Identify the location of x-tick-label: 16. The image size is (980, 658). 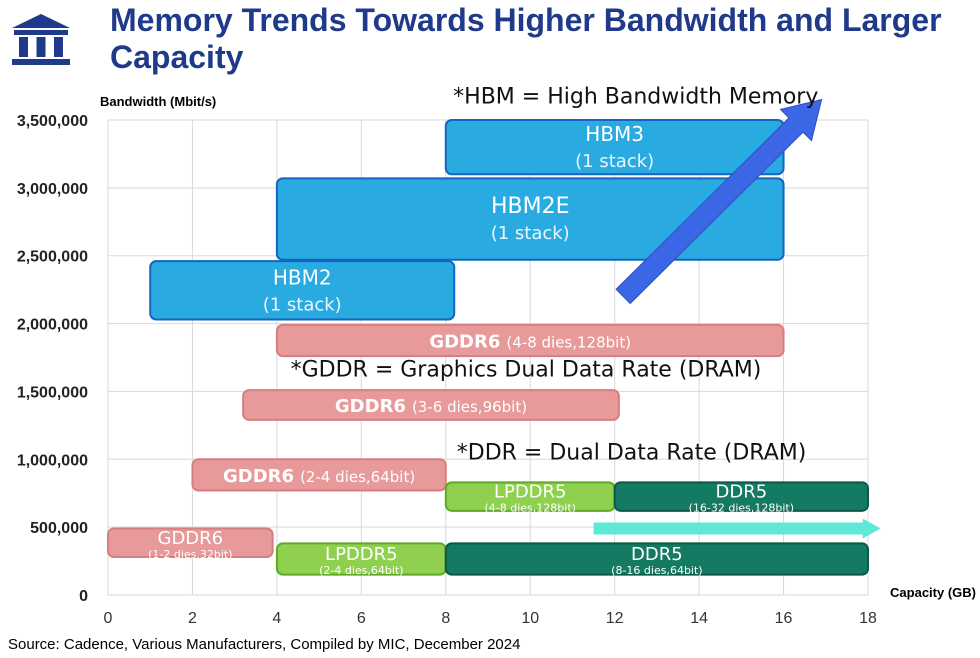
(784, 618).